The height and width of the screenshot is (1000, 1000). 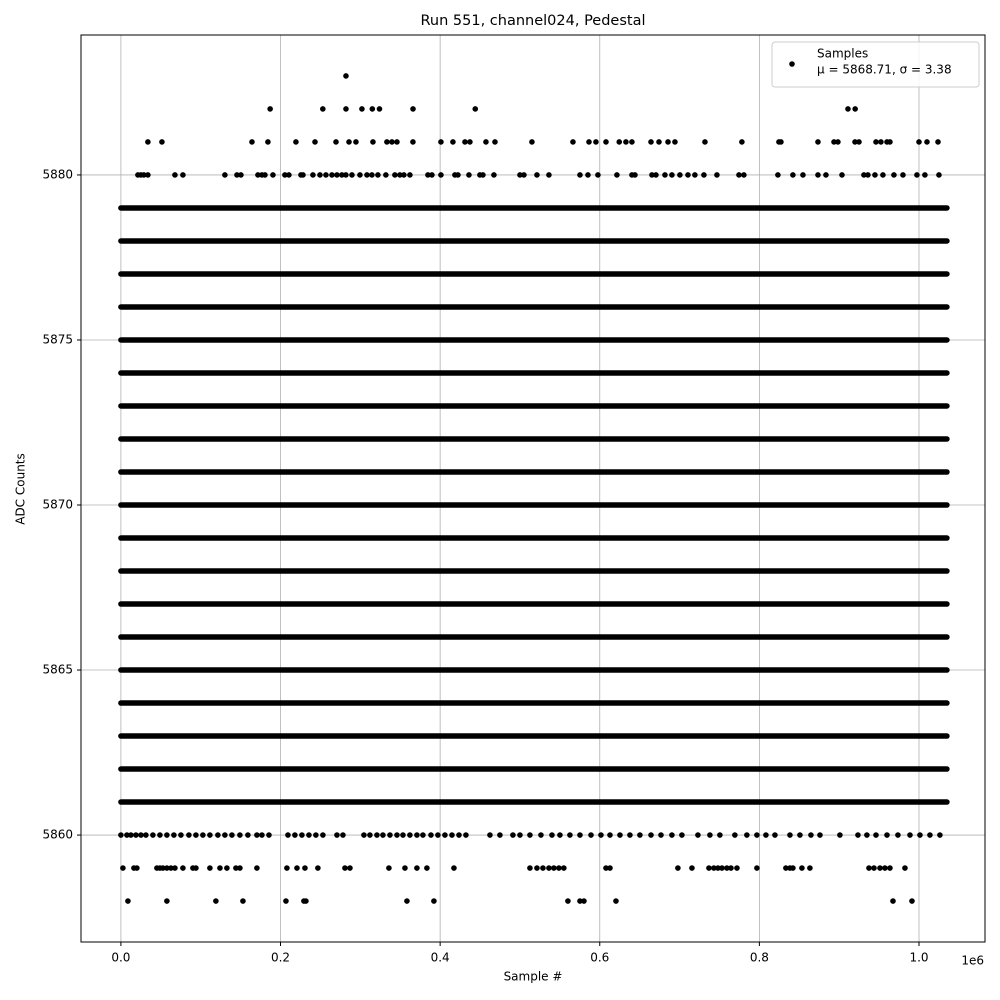 What do you see at coordinates (792, 64) in the screenshot?
I see `legend-marker` at bounding box center [792, 64].